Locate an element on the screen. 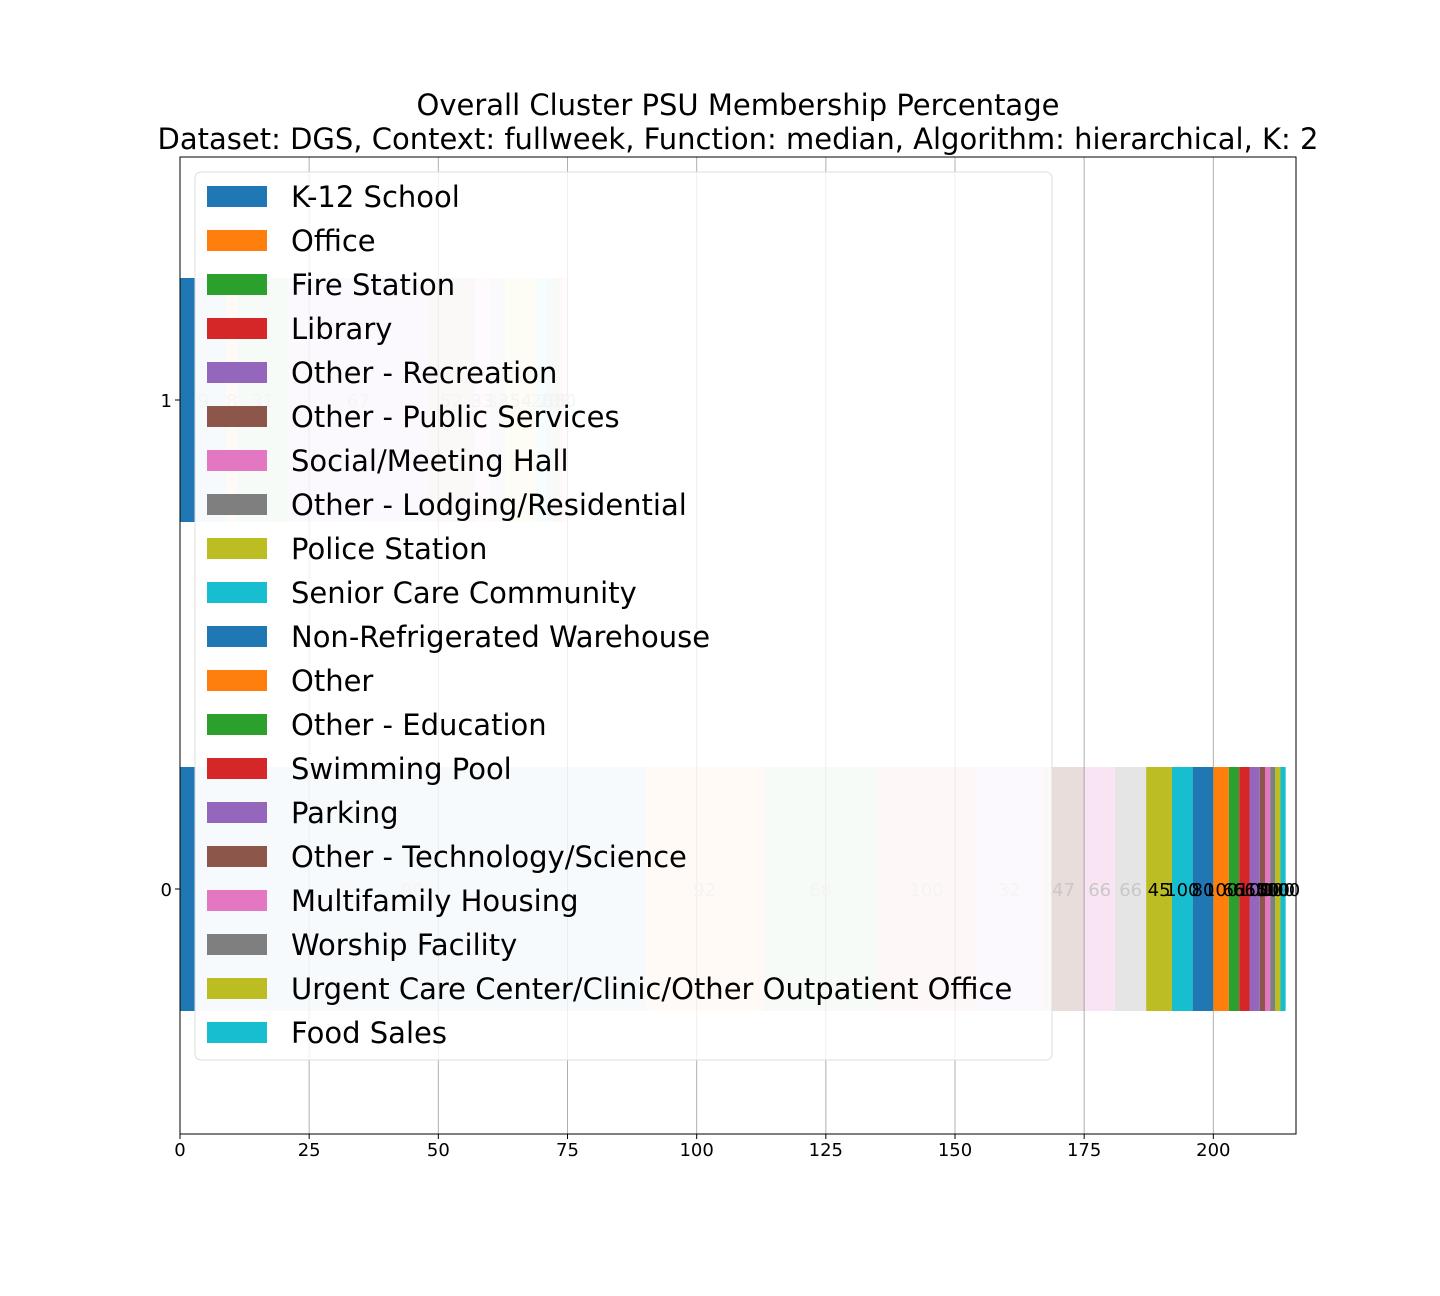 Image resolution: width=1440 pixels, height=1296 pixels. legend-label: Worship Facility is located at coordinates (404, 945).